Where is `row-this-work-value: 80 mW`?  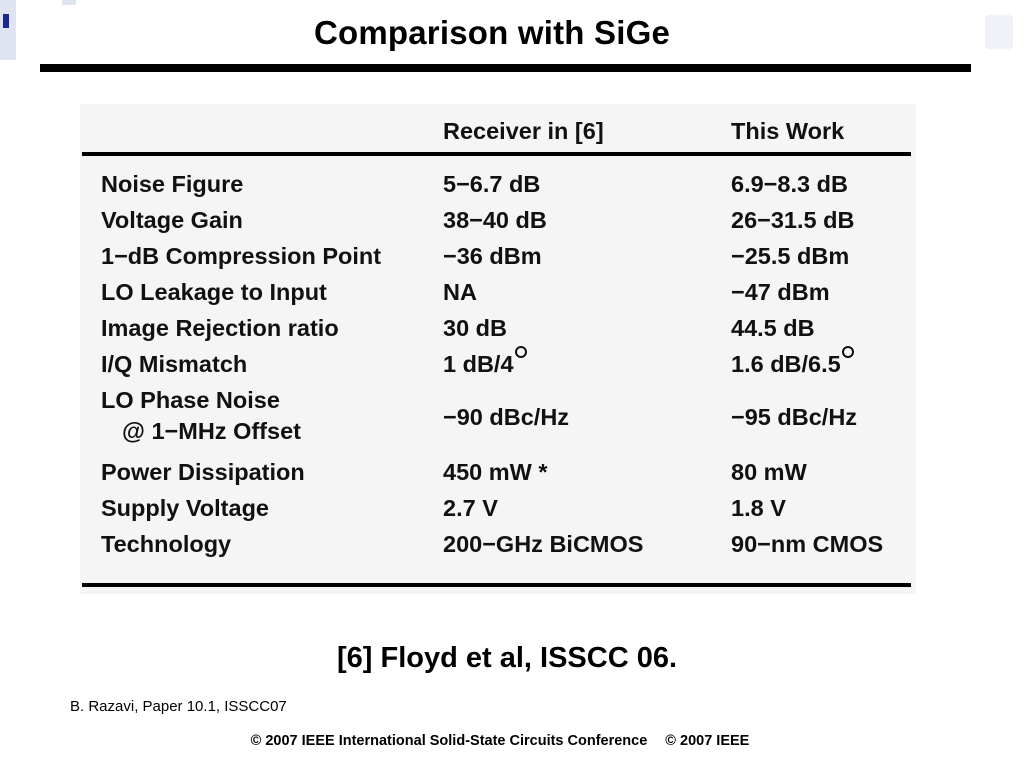
row-this-work-value: 80 mW is located at coordinates (769, 472).